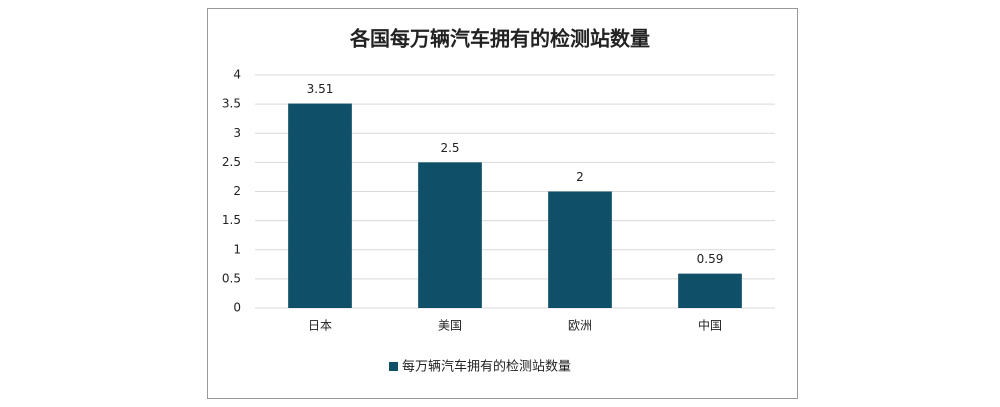 This screenshot has height=407, width=1000. Describe the element at coordinates (231, 220) in the screenshot. I see `y-tick-label: 1.5` at that location.